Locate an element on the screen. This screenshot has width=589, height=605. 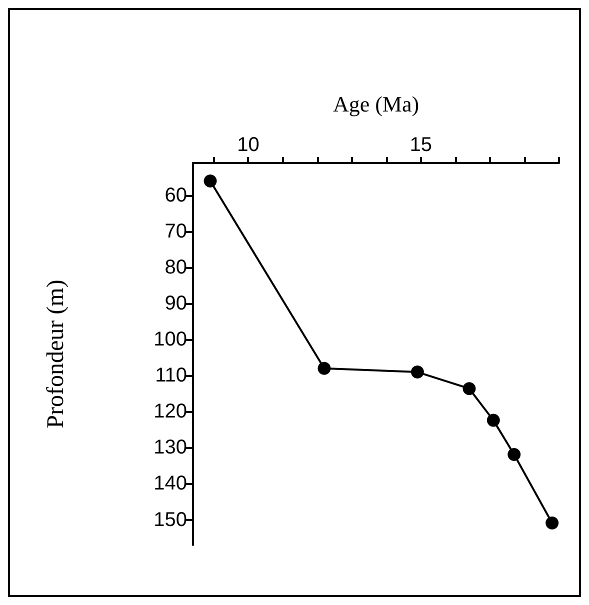
y-tick-label: 100 is located at coordinates (170, 339).